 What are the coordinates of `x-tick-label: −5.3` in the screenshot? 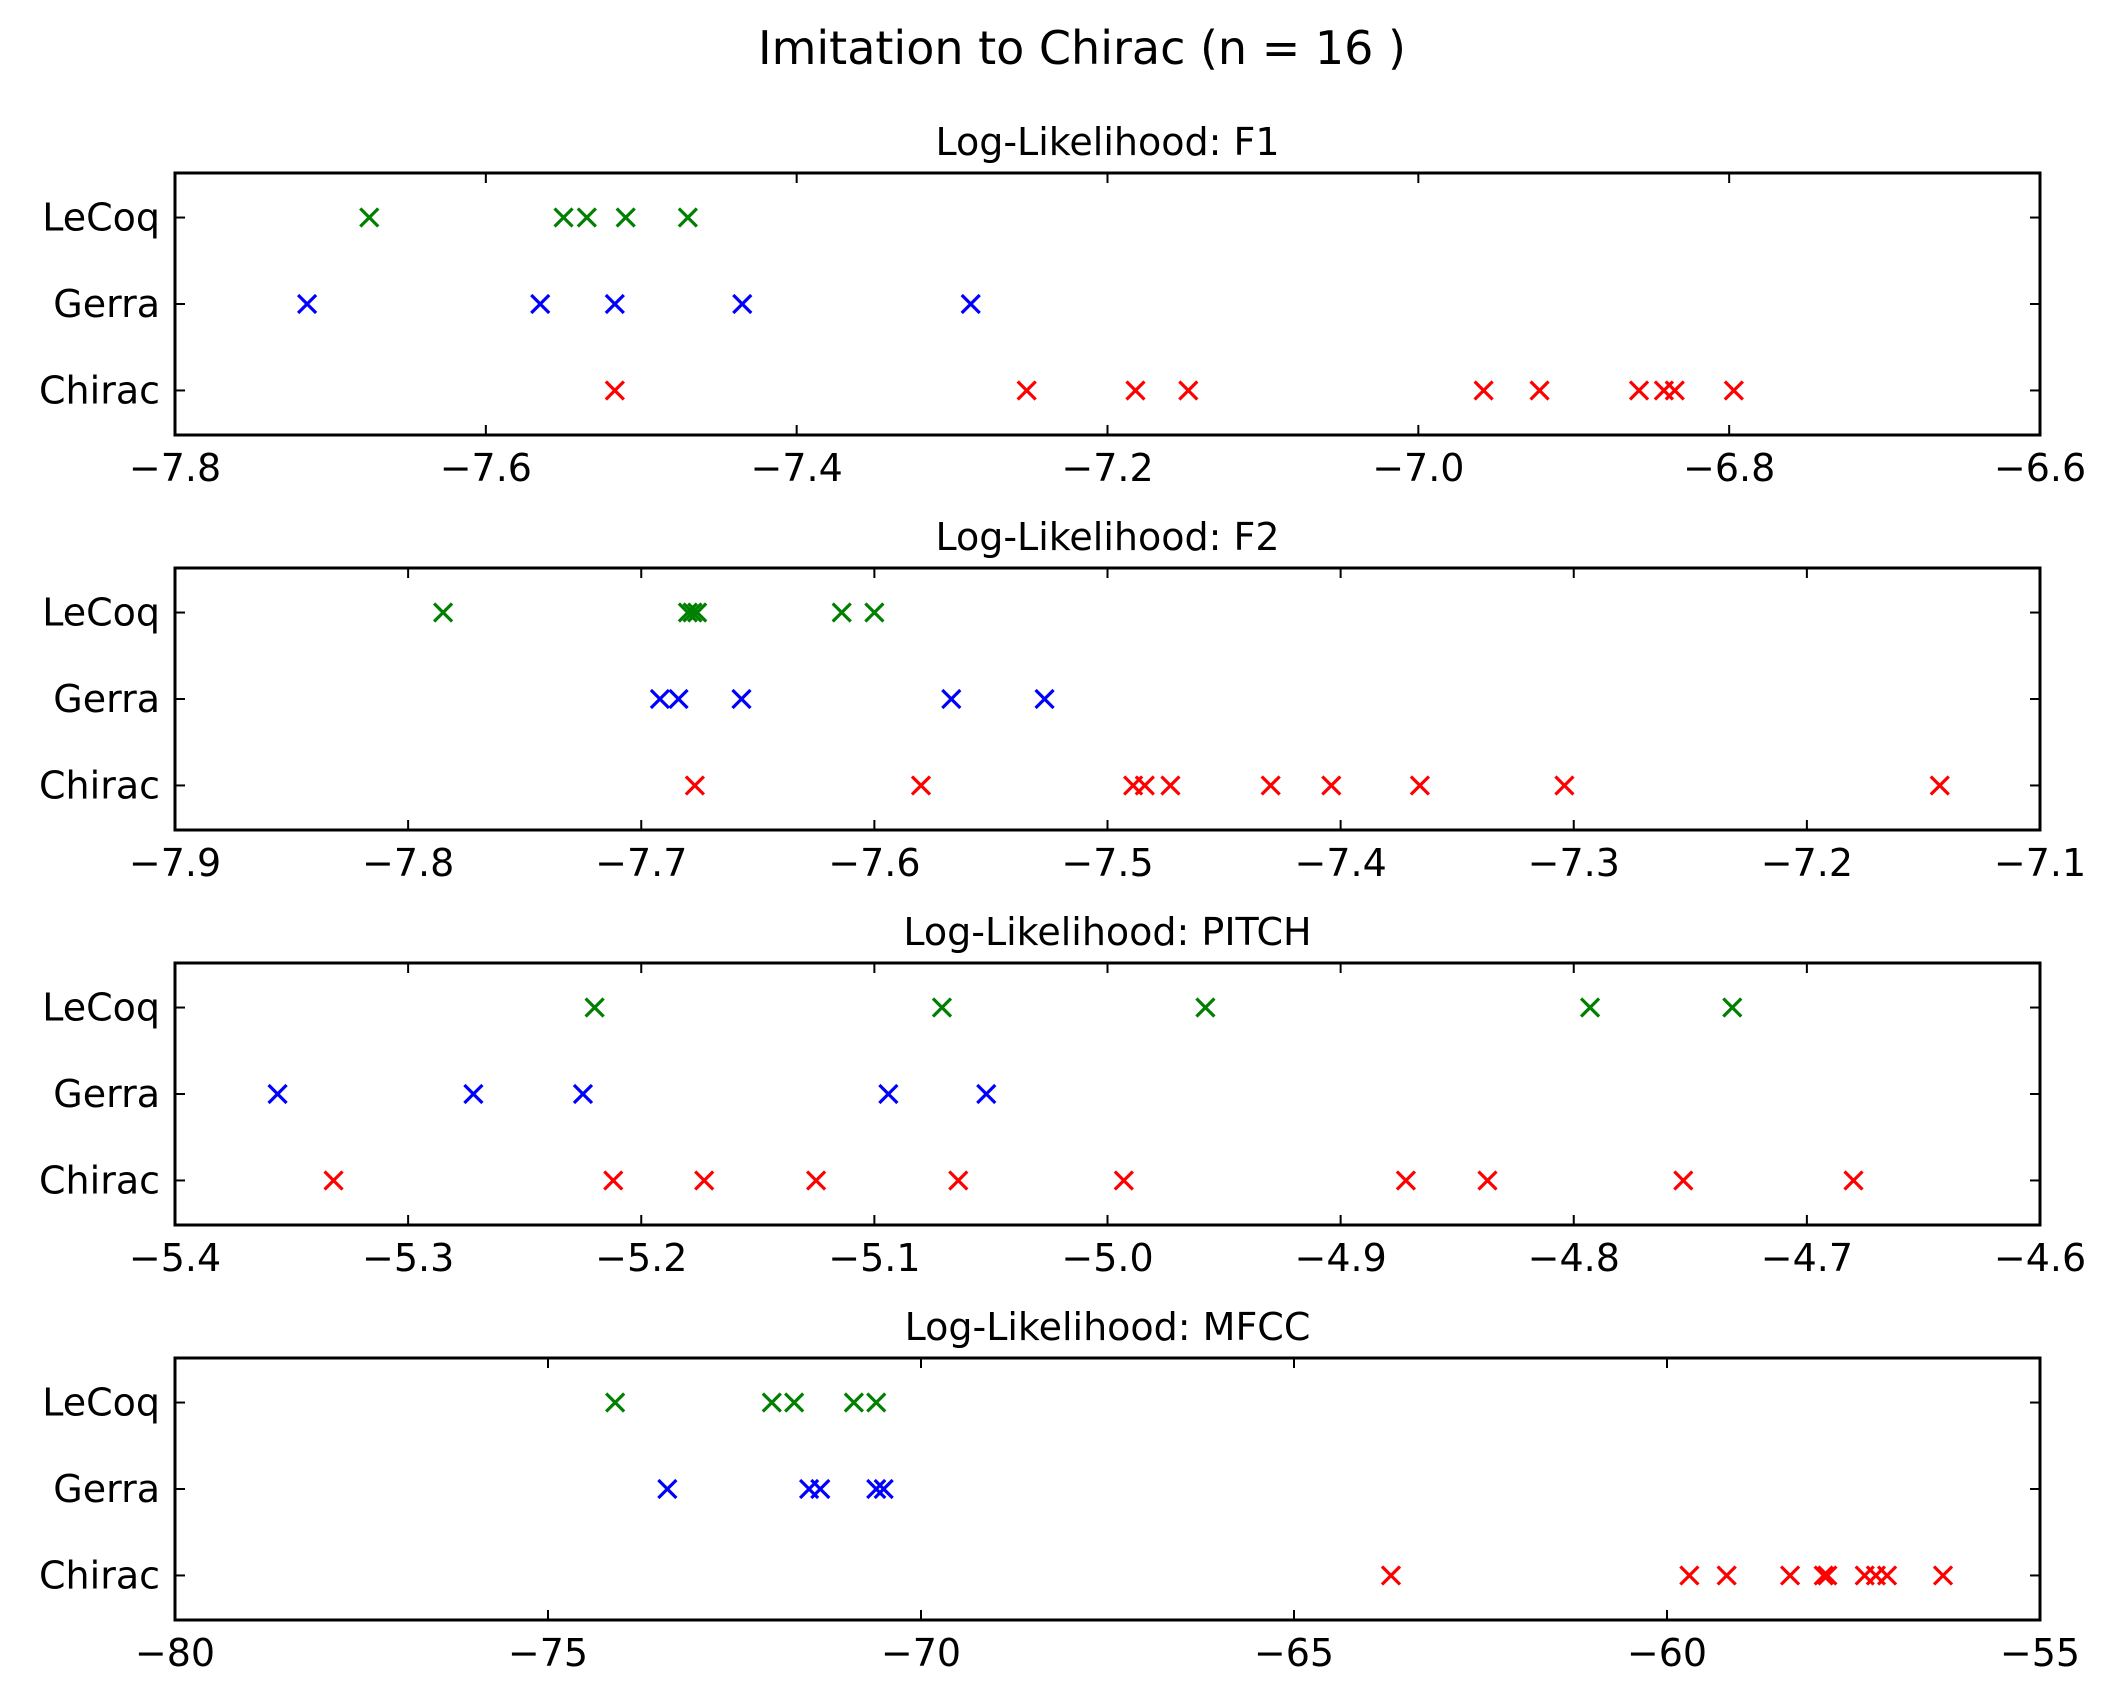 It's located at (408, 1258).